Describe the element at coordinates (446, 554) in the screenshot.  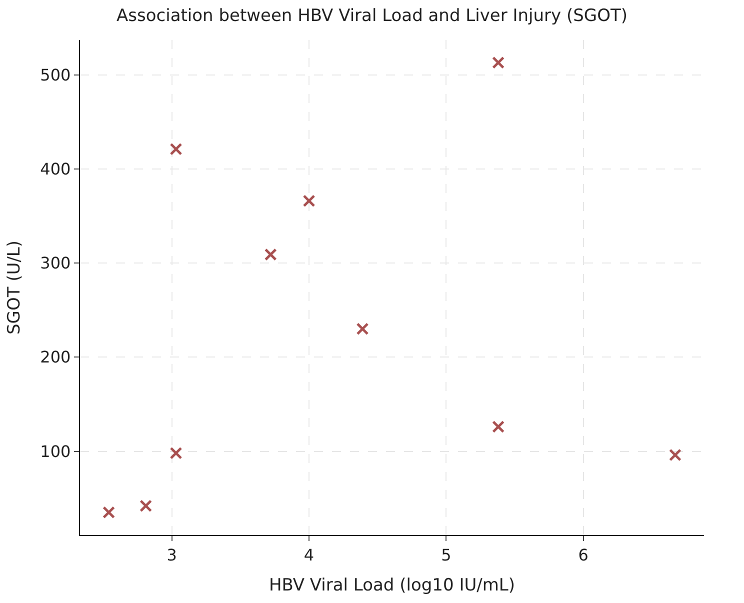
I see `x-tick-label: 5` at that location.